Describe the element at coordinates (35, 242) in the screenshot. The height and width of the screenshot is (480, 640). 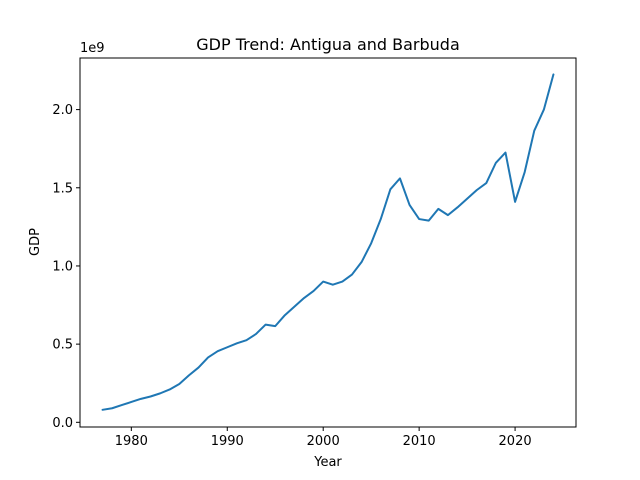
I see `y-axis-label: GDP` at that location.